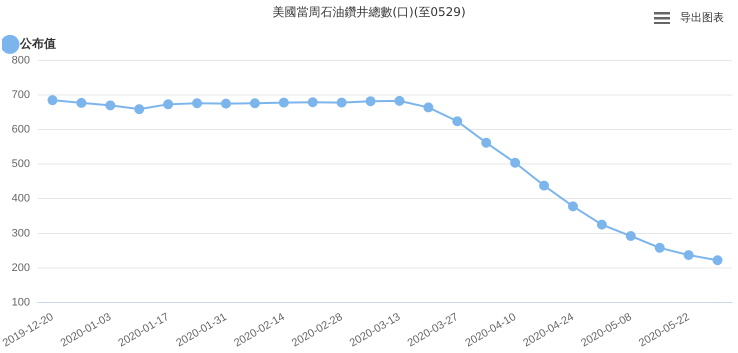 The image size is (738, 353). Describe the element at coordinates (21, 95) in the screenshot. I see `y-tick-label: 700` at that location.